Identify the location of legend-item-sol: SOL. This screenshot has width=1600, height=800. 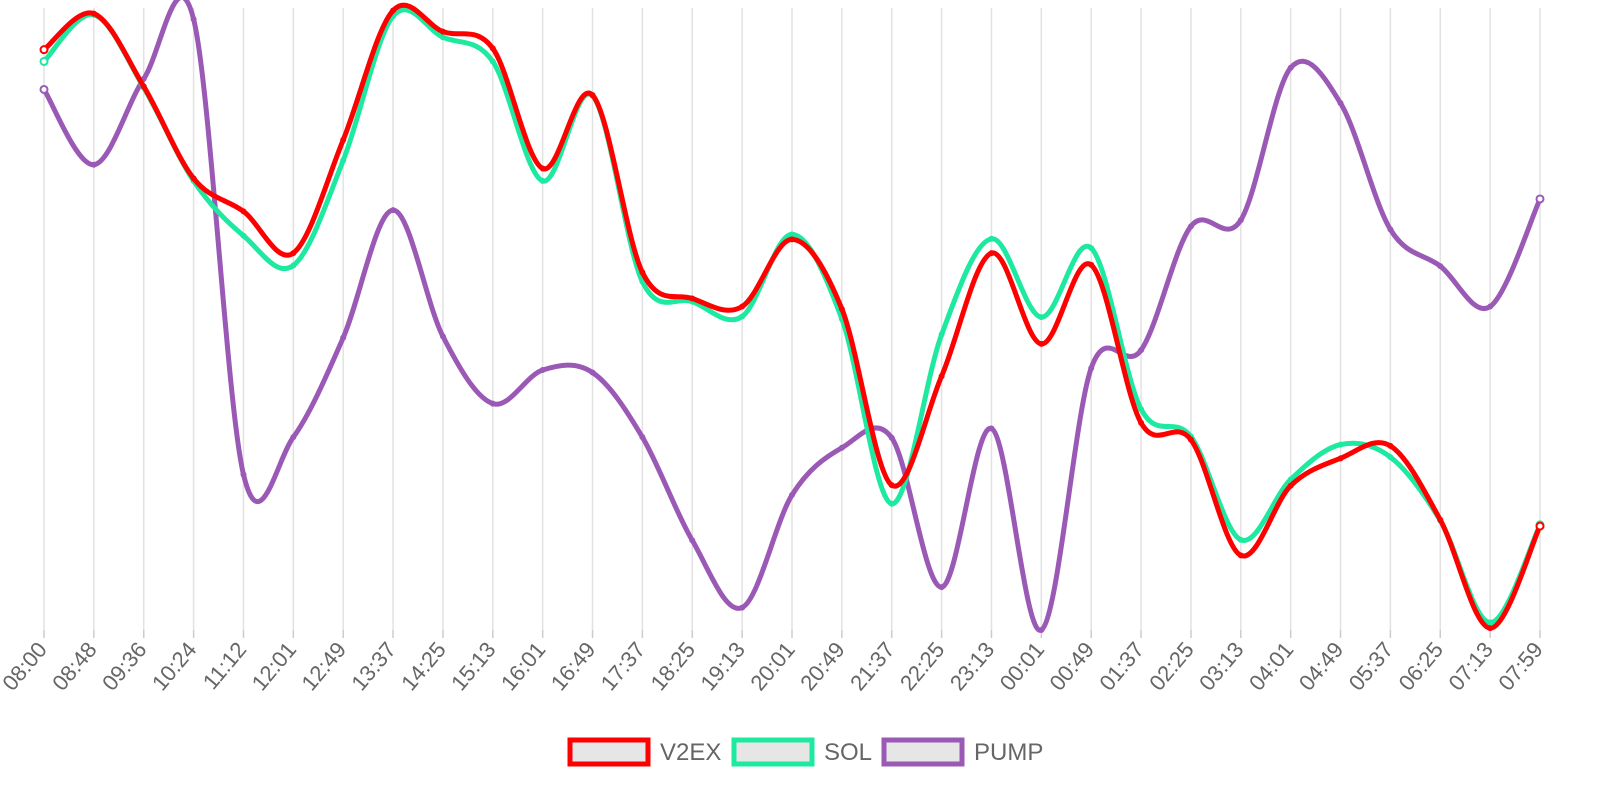
(801, 752).